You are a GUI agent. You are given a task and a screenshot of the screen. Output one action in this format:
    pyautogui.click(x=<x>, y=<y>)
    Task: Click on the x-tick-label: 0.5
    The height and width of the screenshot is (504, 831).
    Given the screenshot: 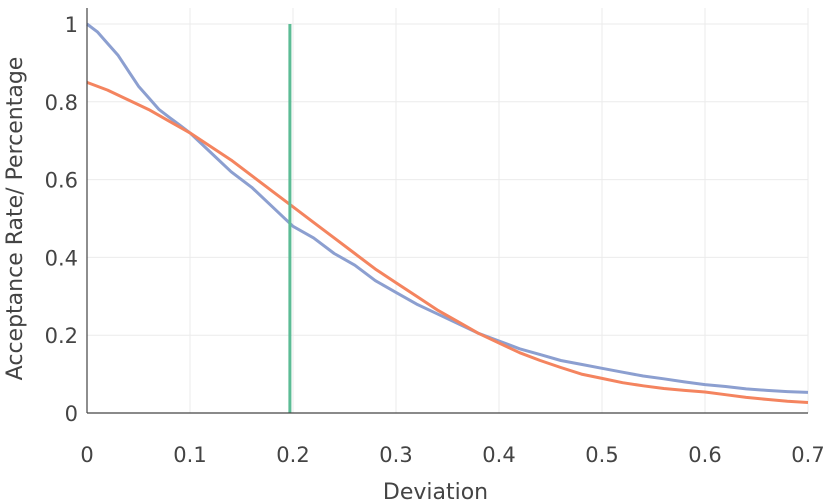 What is the action you would take?
    pyautogui.click(x=601, y=455)
    